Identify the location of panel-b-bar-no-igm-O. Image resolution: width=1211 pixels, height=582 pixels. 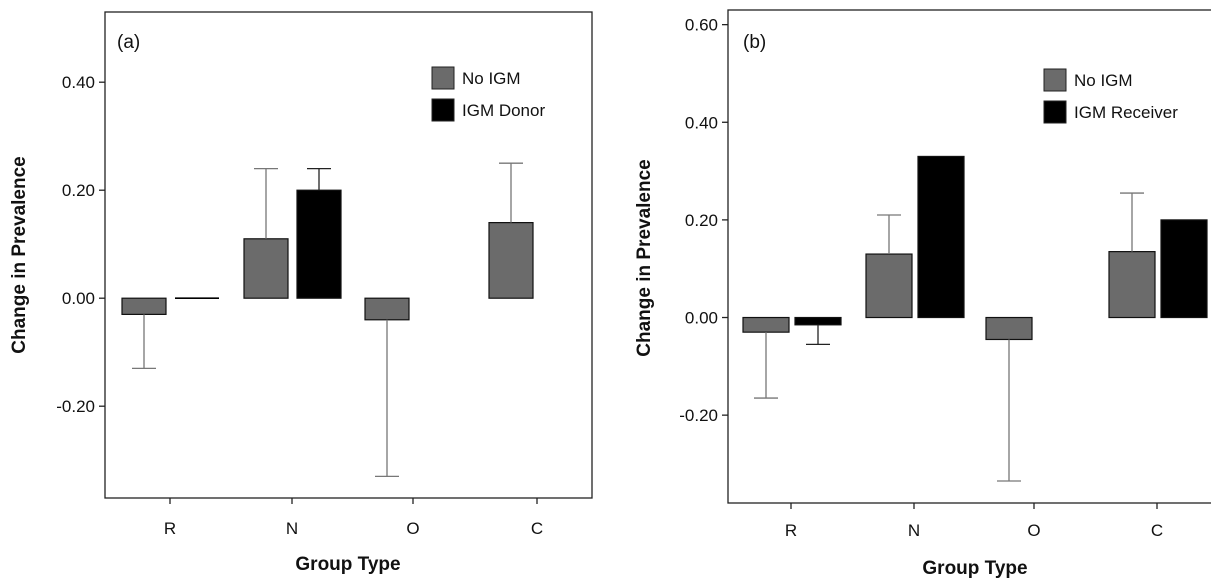
(1009, 328).